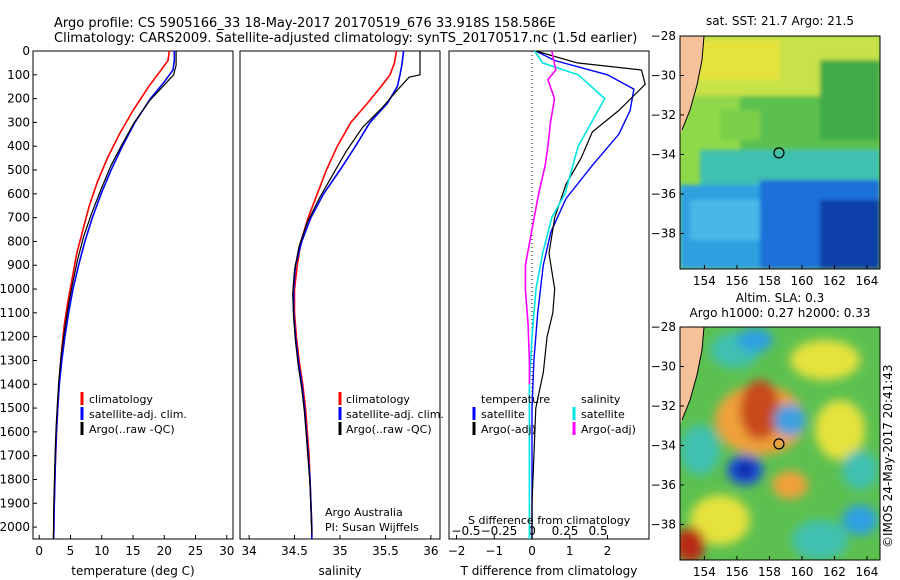 This screenshot has height=580, width=900. What do you see at coordinates (608, 551) in the screenshot?
I see `x-tick-label: 2` at bounding box center [608, 551].